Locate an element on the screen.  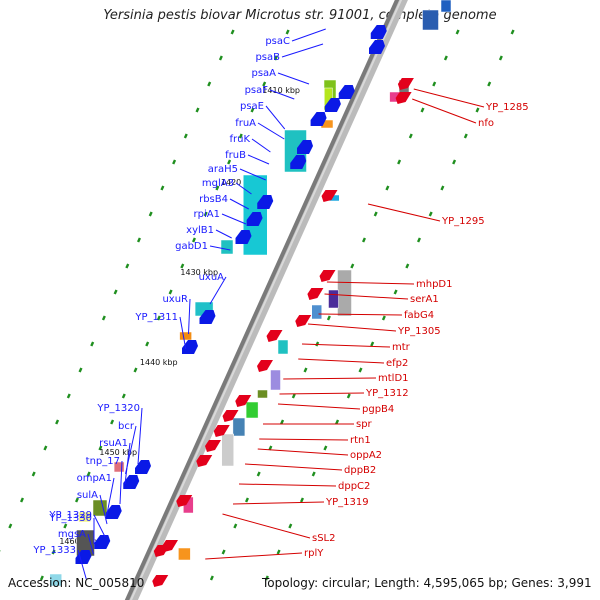
gene-label-mtlD1: mtlD1 is located at coordinates (393, 378).